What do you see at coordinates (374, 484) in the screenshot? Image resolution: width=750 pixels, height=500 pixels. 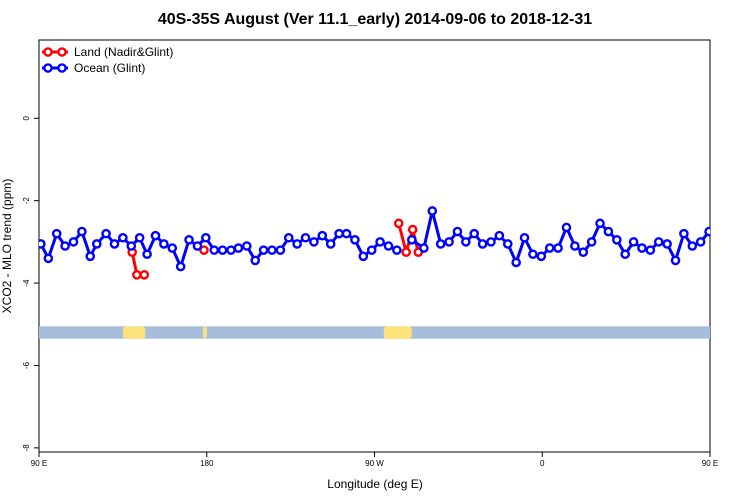 I see `x-axis-label: Longitude (deg E)` at bounding box center [374, 484].